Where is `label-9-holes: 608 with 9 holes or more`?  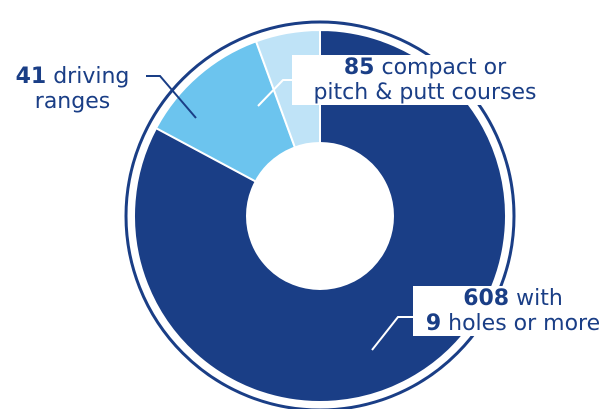
label-9-holes: 608 with 9 holes or more is located at coordinates (513, 311).